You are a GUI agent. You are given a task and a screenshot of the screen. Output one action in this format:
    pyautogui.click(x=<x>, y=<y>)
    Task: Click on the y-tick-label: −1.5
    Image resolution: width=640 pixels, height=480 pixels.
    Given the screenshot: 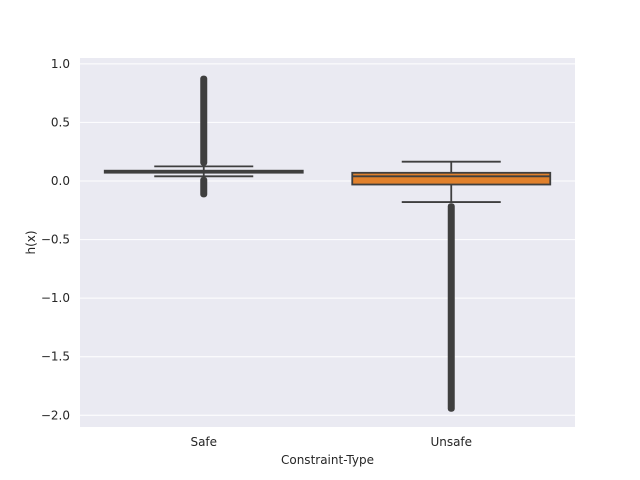 What is the action you would take?
    pyautogui.click(x=55, y=357)
    